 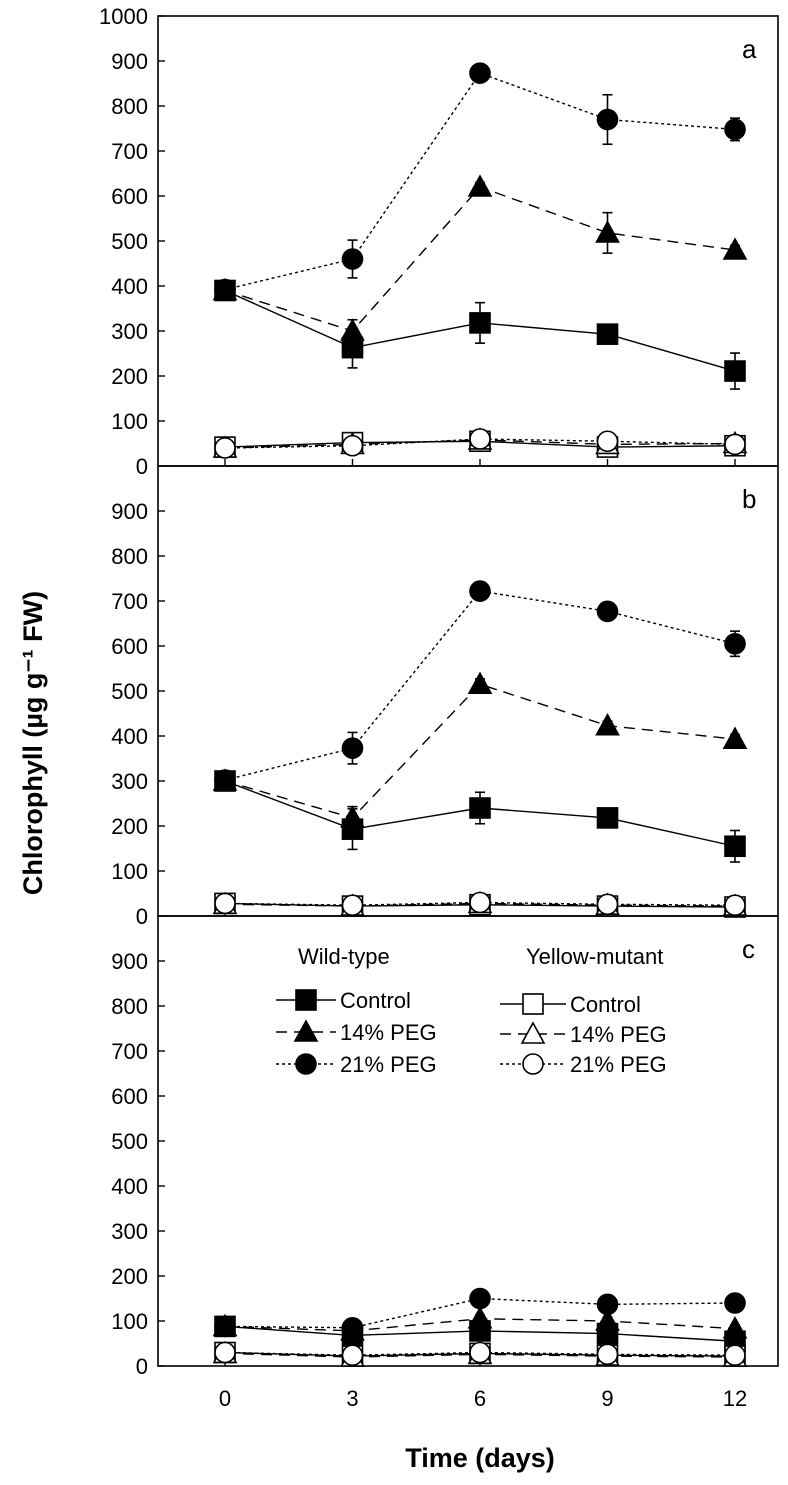 I want to click on y-tick-label: 1000, so click(x=123, y=16).